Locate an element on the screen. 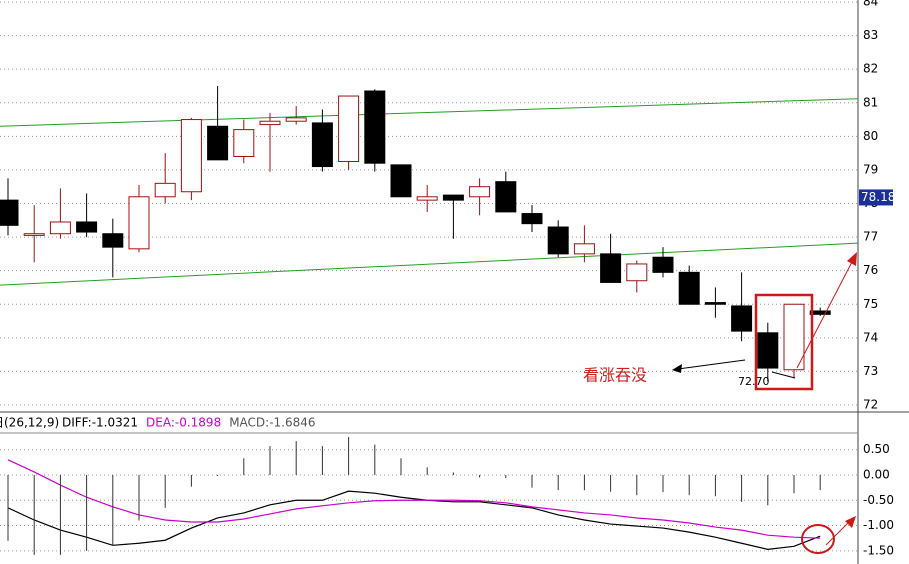 This screenshot has height=564, width=909. legend-entry: DIFF:-1.0321 is located at coordinates (100, 423).